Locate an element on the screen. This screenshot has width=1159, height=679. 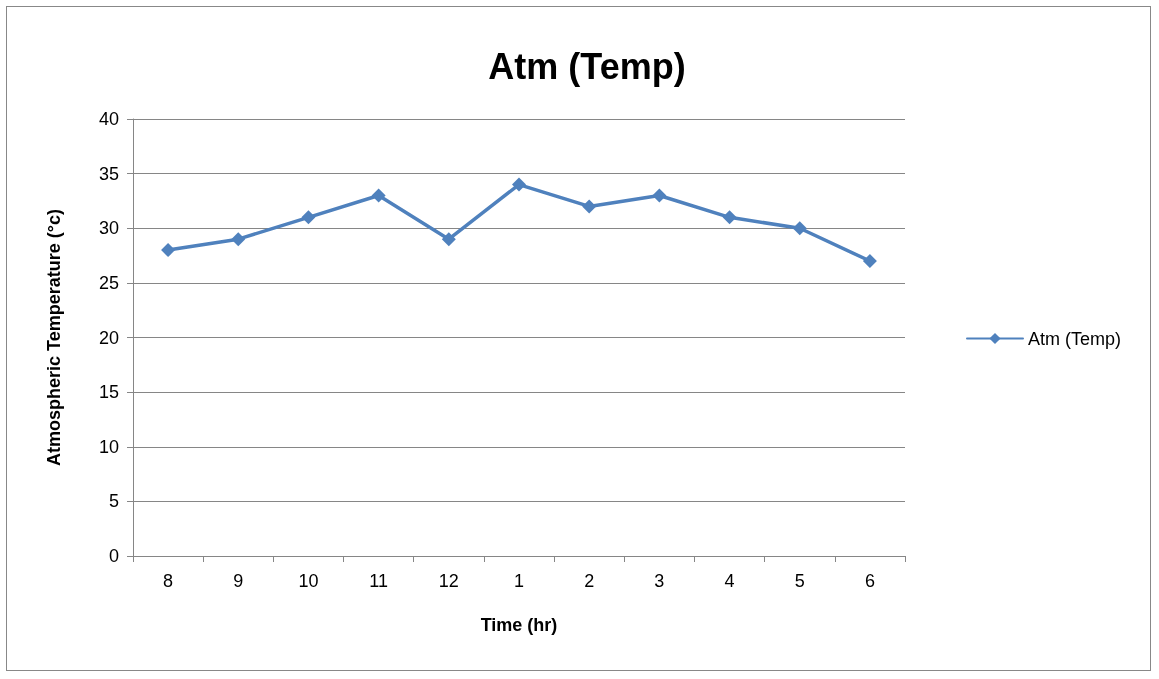
y-tick-label: 30 is located at coordinates (108, 228).